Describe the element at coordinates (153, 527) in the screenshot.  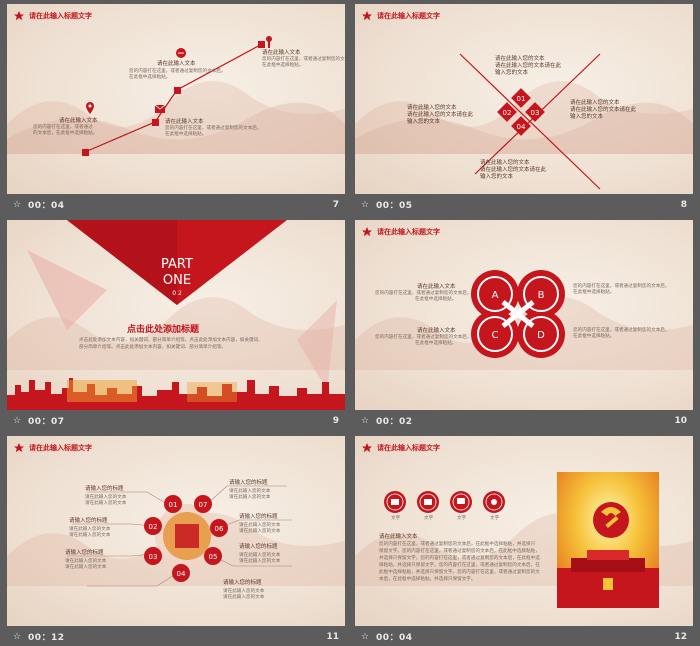
I see `step-label: 02` at that location.